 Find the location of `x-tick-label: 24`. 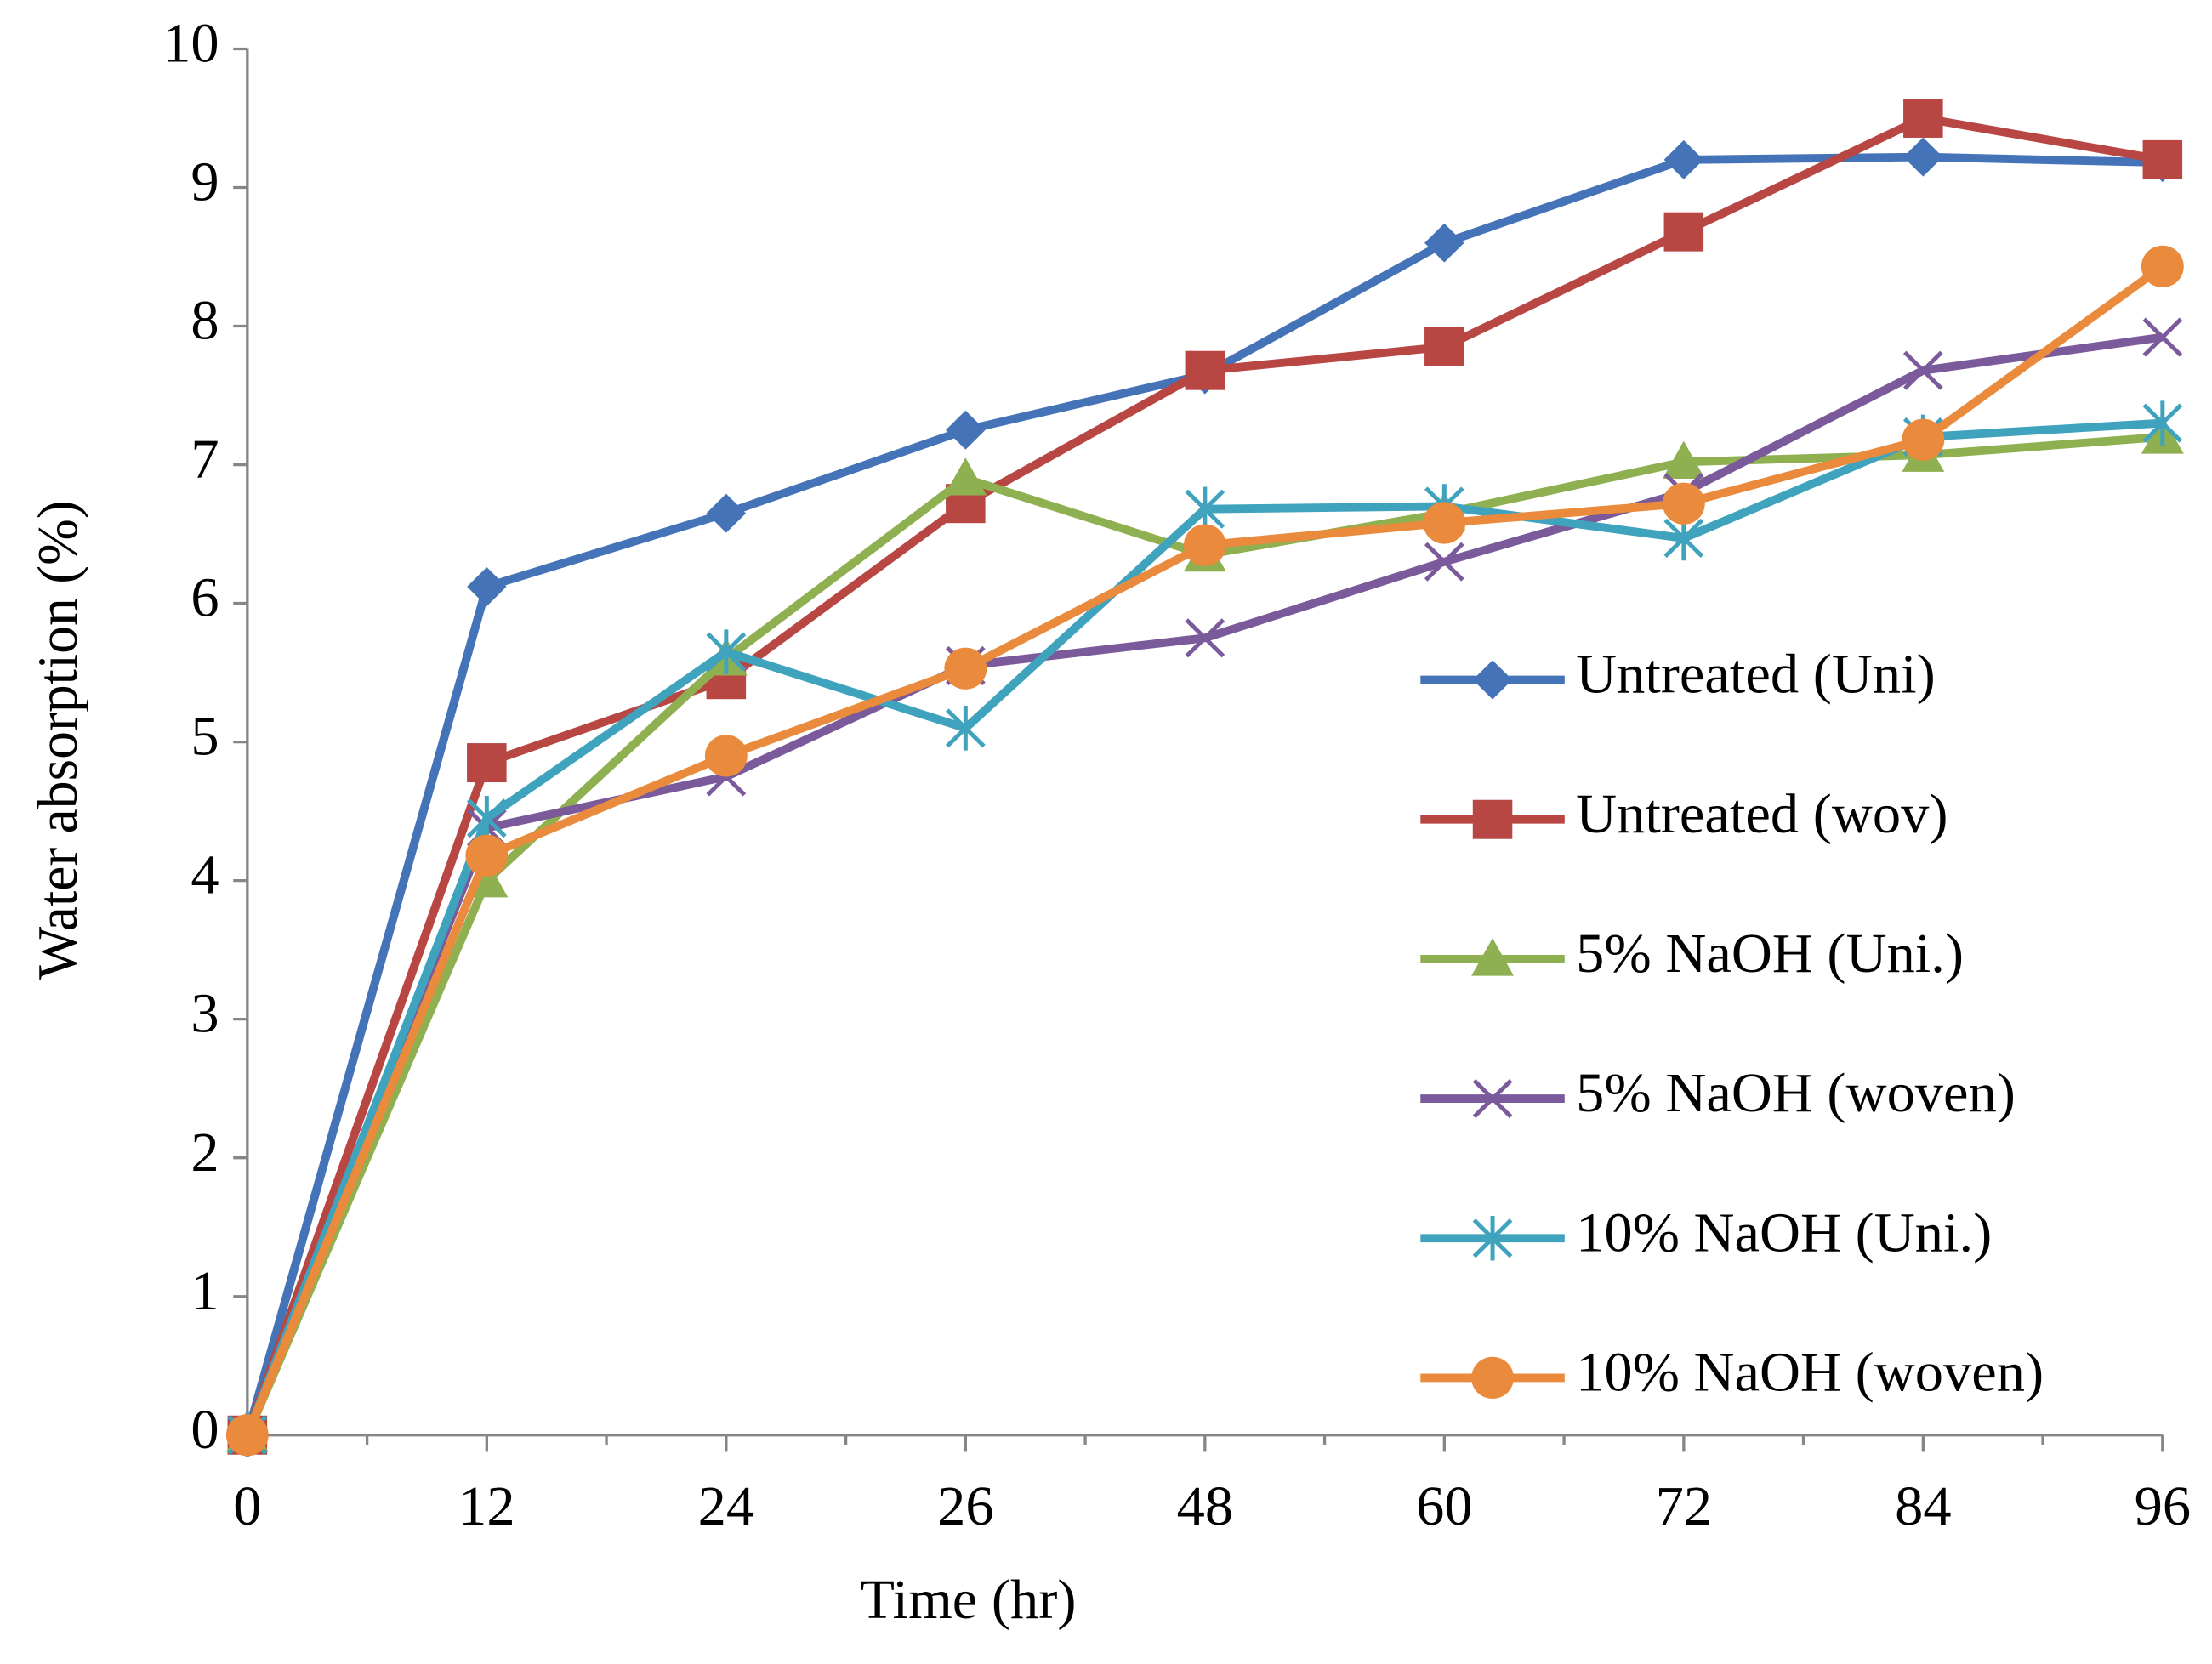

x-tick-label: 24 is located at coordinates (726, 1506).